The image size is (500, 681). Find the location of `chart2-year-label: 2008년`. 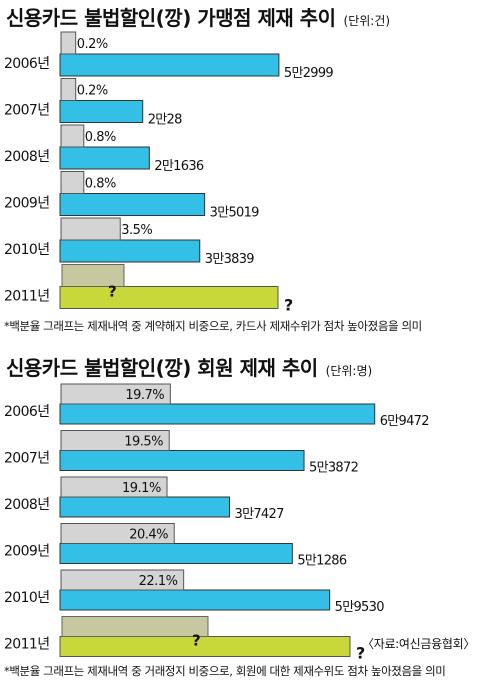

chart2-year-label: 2008년 is located at coordinates (27, 505).